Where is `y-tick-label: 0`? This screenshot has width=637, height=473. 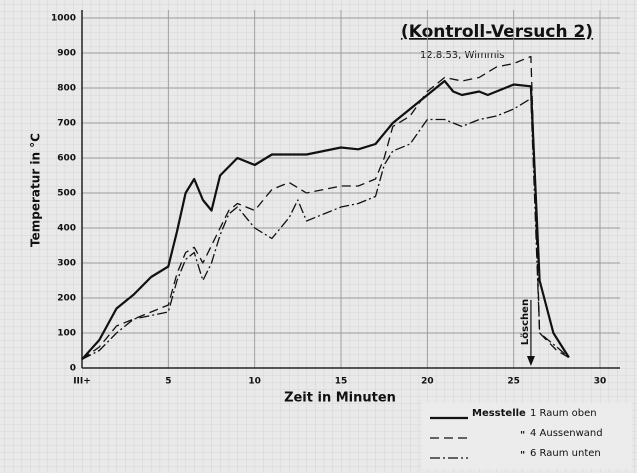 y-tick-label: 0 is located at coordinates (73, 369).